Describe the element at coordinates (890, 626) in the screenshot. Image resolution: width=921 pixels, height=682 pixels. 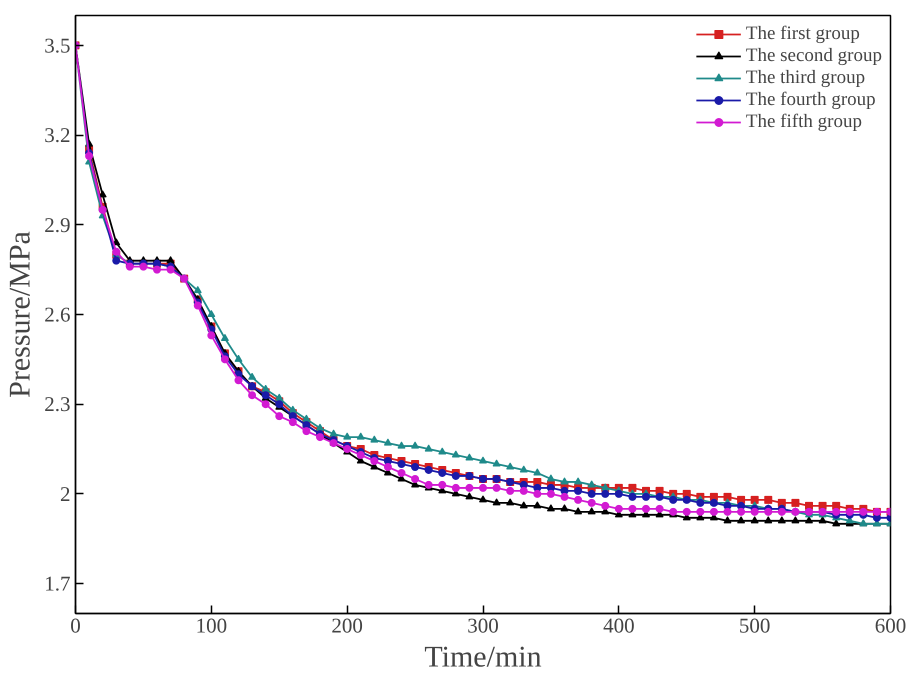
I see `x-tick-label: 600` at that location.